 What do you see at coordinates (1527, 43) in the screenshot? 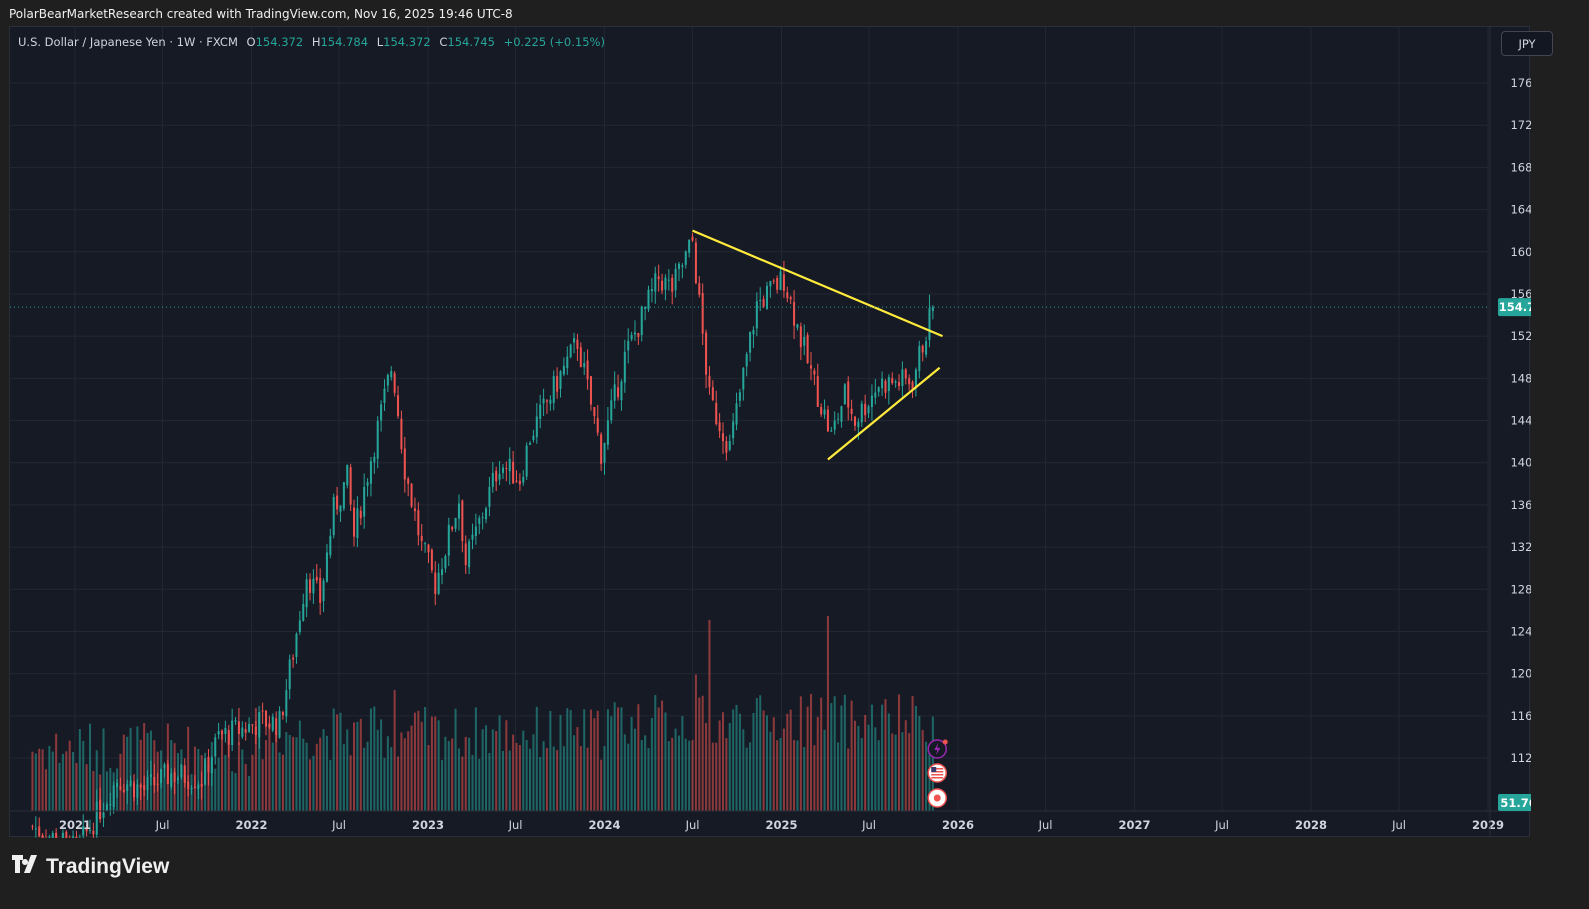
I see `currency-button: JPY` at bounding box center [1527, 43].